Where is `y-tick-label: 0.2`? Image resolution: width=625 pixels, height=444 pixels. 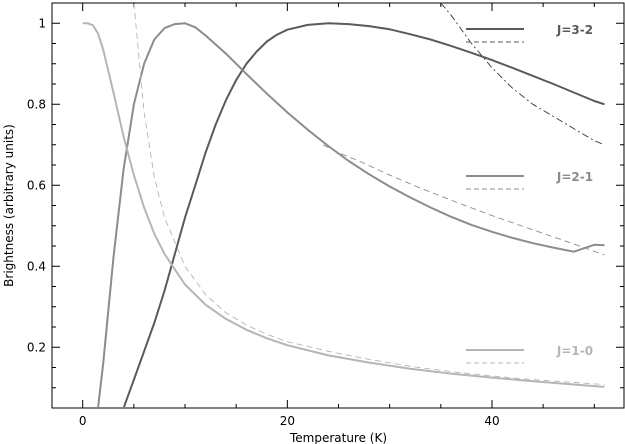
y-tick-label: 0.2 is located at coordinates (36, 347).